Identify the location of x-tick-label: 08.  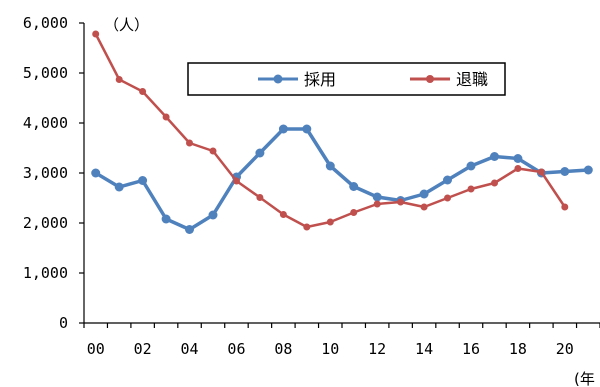
(283, 349).